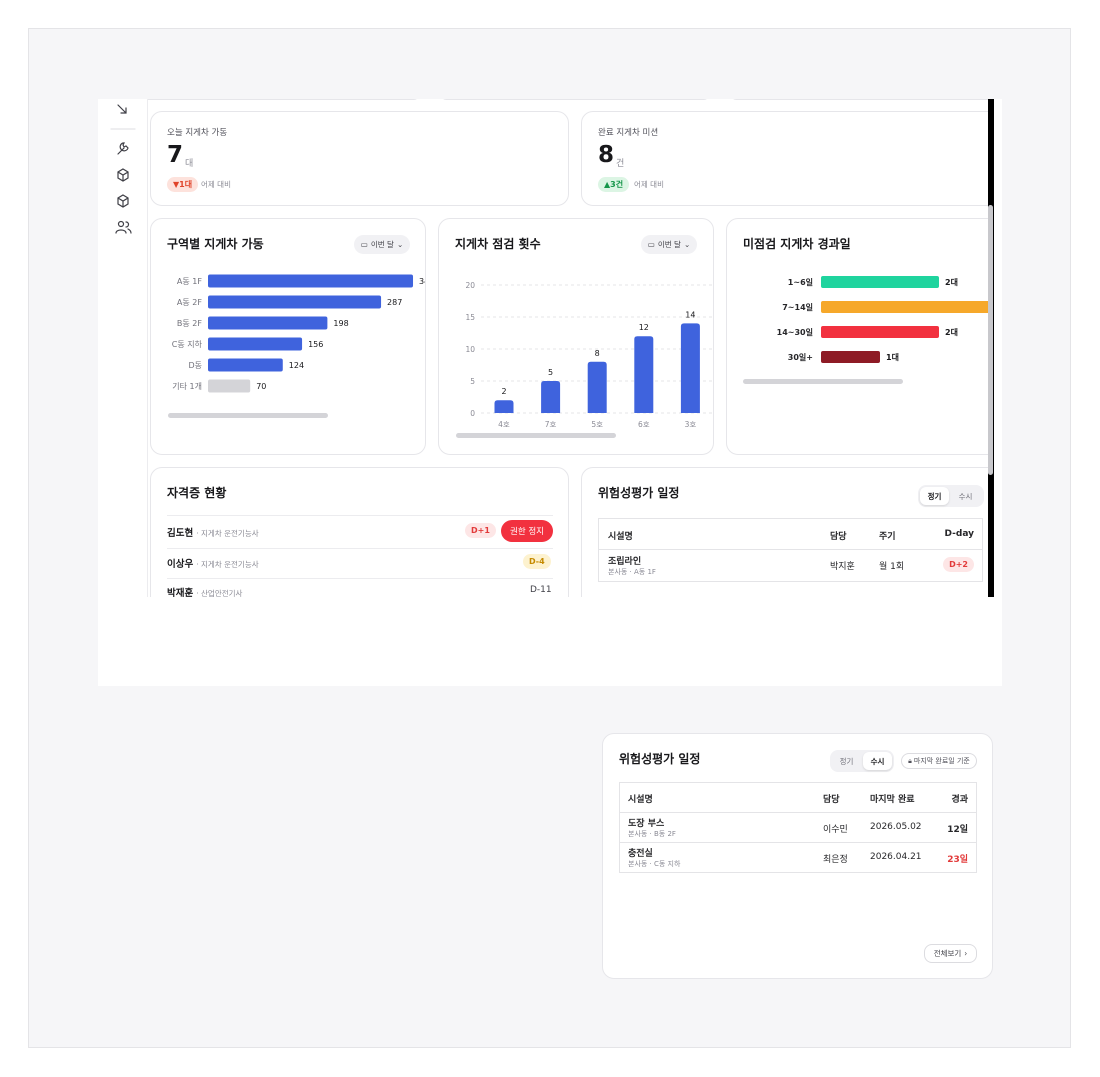 The height and width of the screenshot is (1077, 1100). What do you see at coordinates (204, 591) in the screenshot?
I see `cert-row: 박재훈 · 산업안전기사` at bounding box center [204, 591].